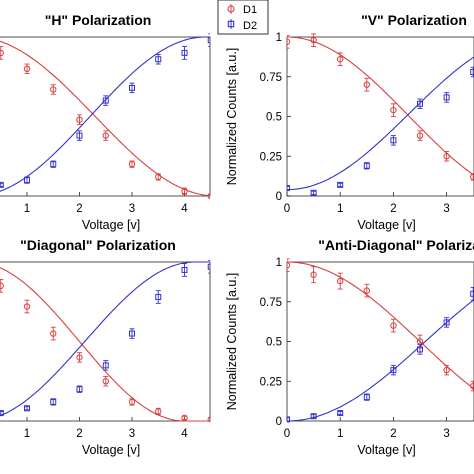 The image size is (474, 474). Describe the element at coordinates (396, 245) in the screenshot. I see `chart-title: "Anti-Diagonal" Polarization` at that location.